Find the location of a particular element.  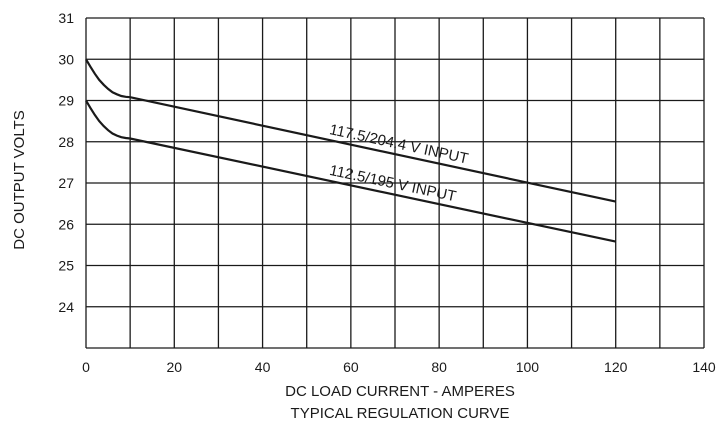

y-tick-label: 24 is located at coordinates (66, 307).